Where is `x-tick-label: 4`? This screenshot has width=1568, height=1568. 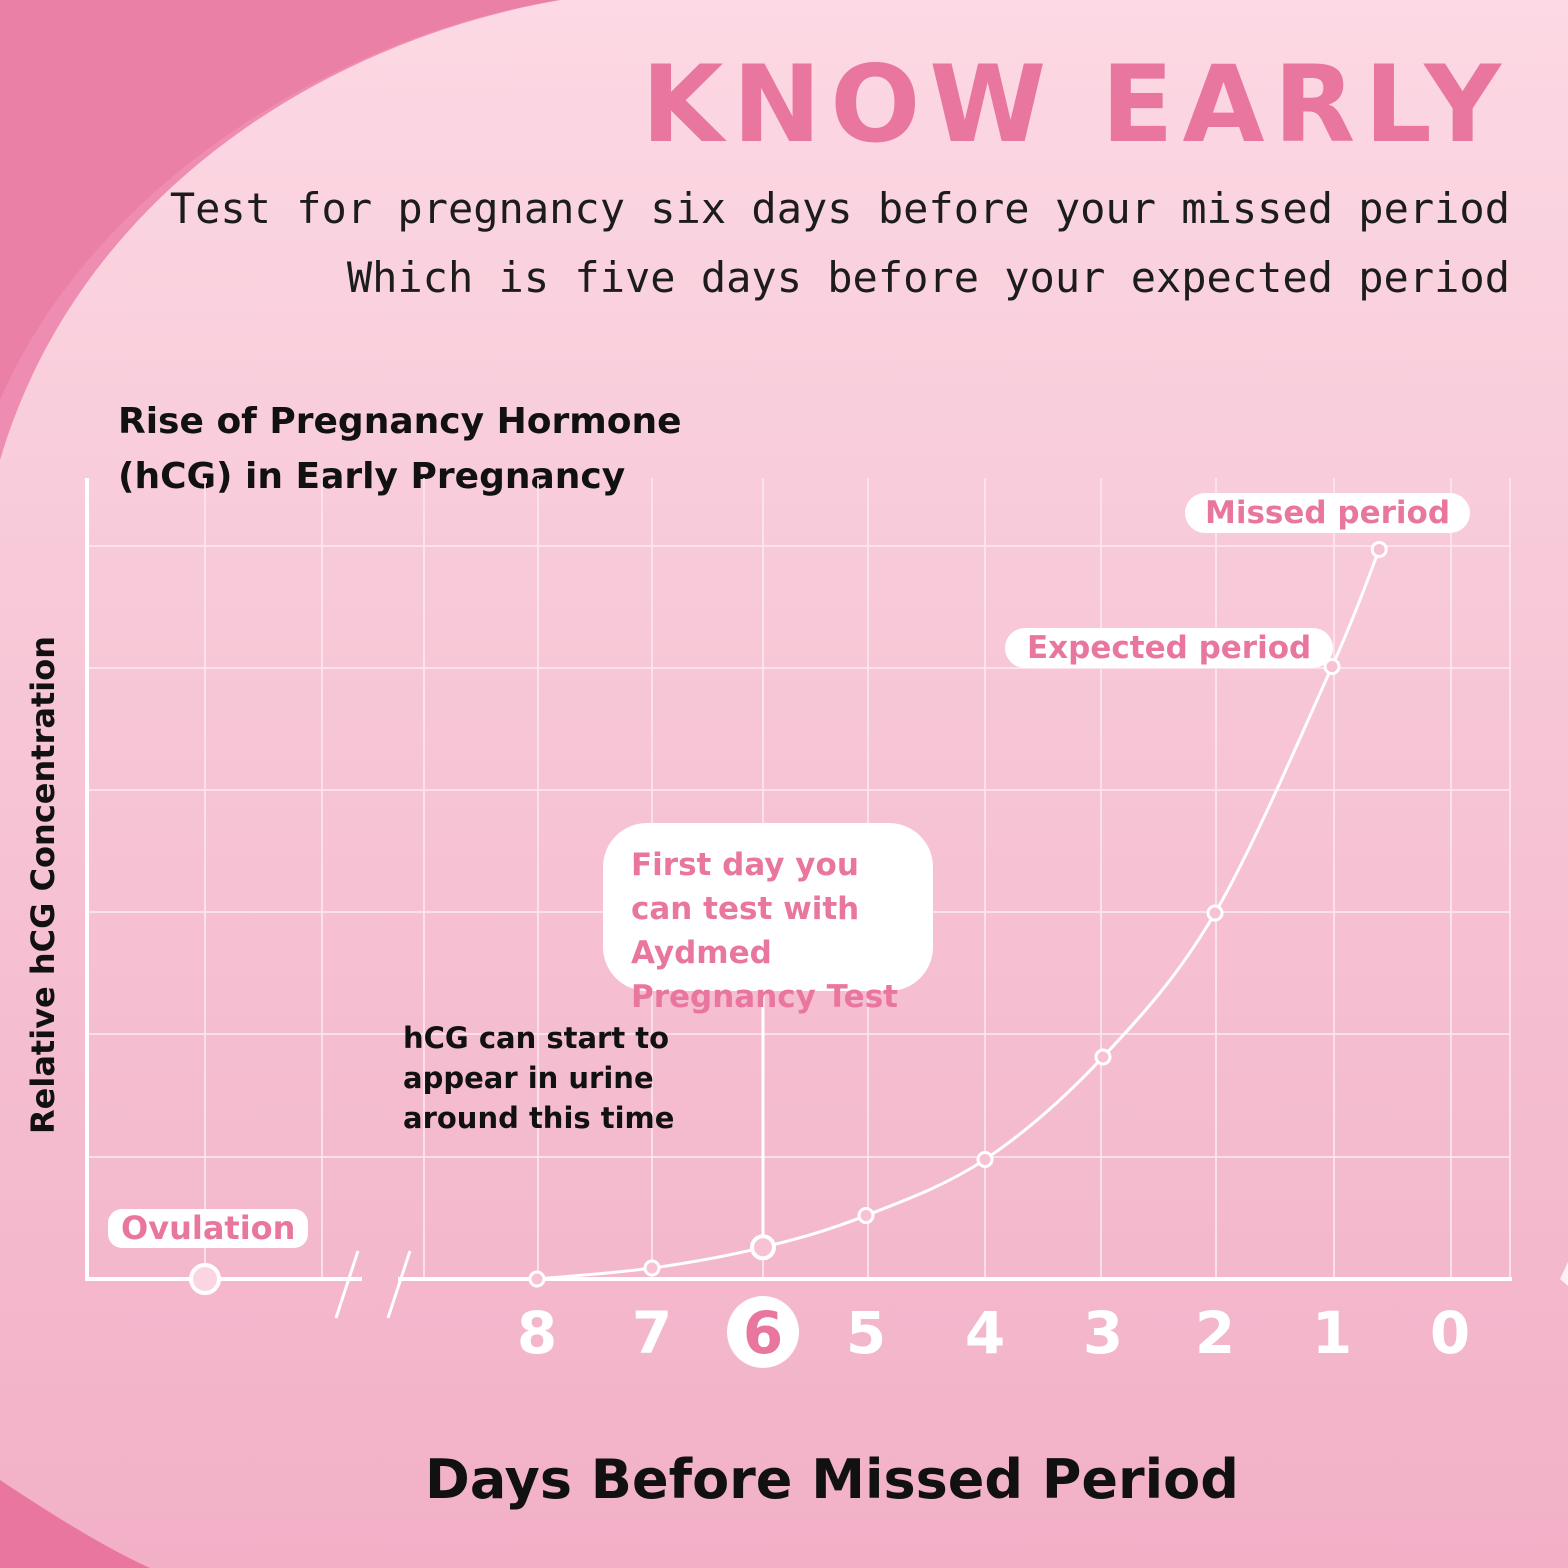 x-tick-label: 4 is located at coordinates (985, 1333).